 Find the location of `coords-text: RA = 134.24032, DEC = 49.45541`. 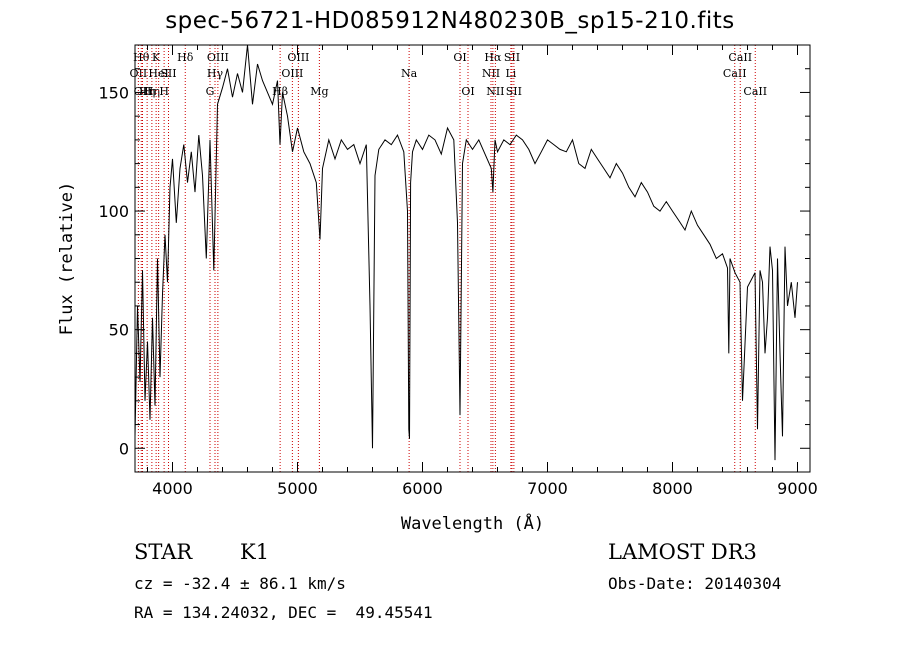

coords-text: RA = 134.24032, DEC = 49.45541 is located at coordinates (283, 612).